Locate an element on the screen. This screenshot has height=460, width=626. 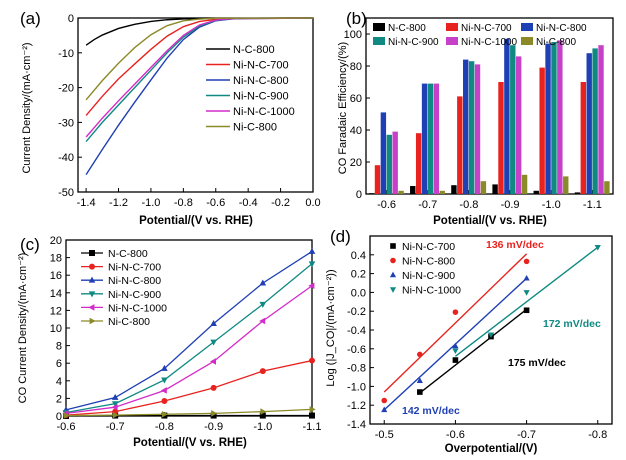
panel-label: (d) is located at coordinates (340, 236).